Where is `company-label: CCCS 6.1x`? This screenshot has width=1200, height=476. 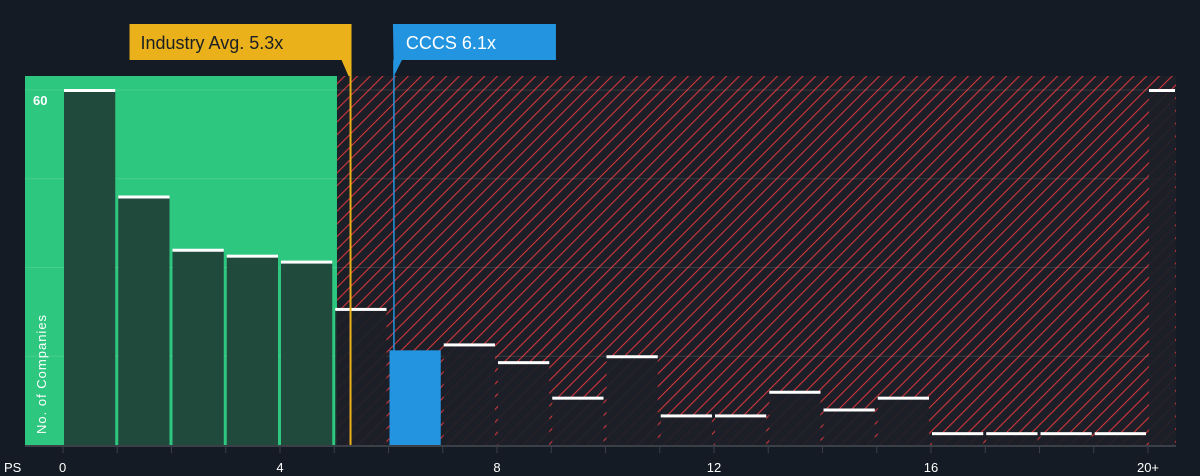
company-label: CCCS 6.1x is located at coordinates (451, 43).